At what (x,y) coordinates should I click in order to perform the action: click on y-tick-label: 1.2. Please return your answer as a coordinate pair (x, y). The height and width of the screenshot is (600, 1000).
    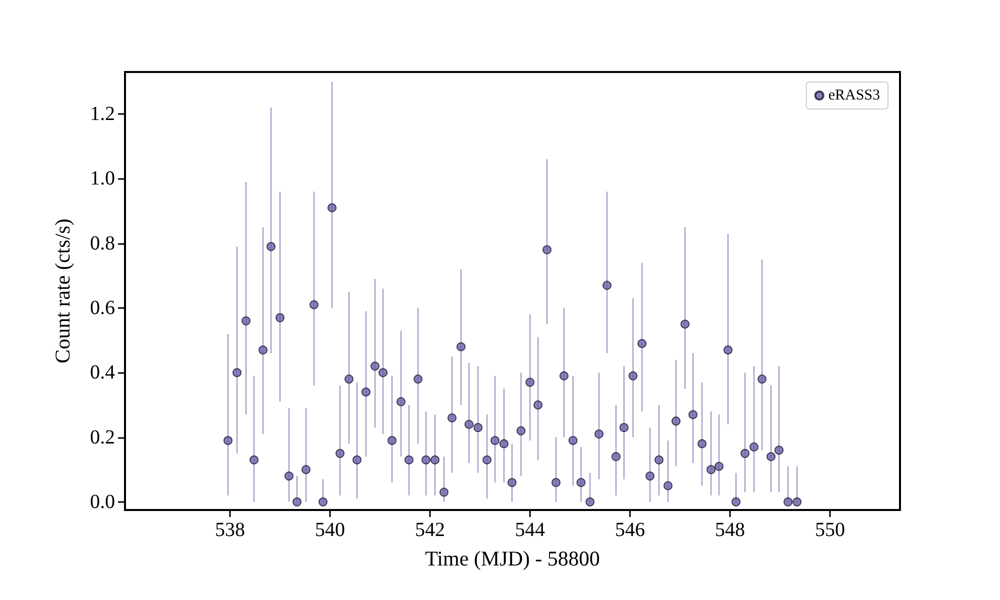
    Looking at the image, I should click on (102, 114).